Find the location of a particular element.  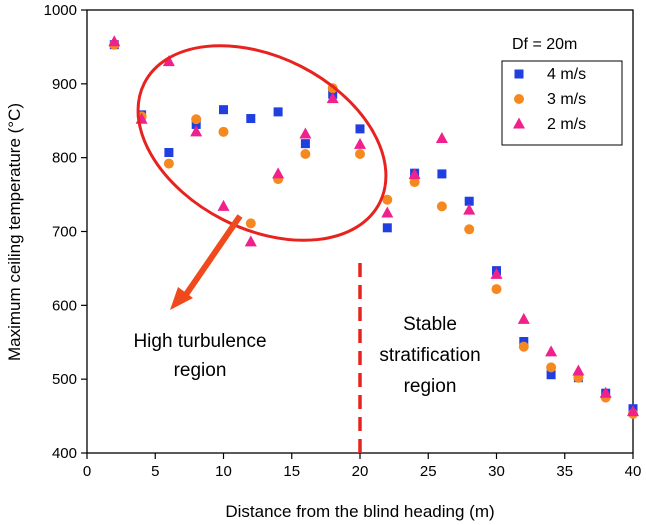

legend: Df = 20m 4 m/s 3 m/s 2 m/s is located at coordinates (562, 91).